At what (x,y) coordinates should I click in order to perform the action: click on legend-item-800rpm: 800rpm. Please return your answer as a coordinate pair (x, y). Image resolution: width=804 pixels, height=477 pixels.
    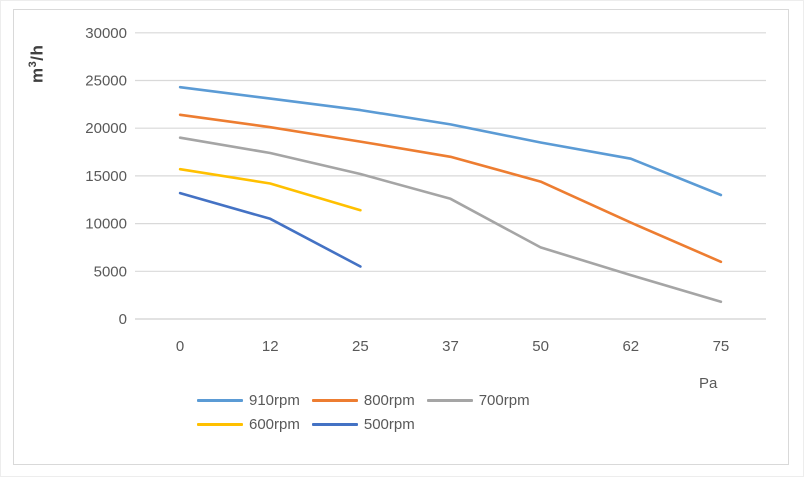
    Looking at the image, I should click on (363, 400).